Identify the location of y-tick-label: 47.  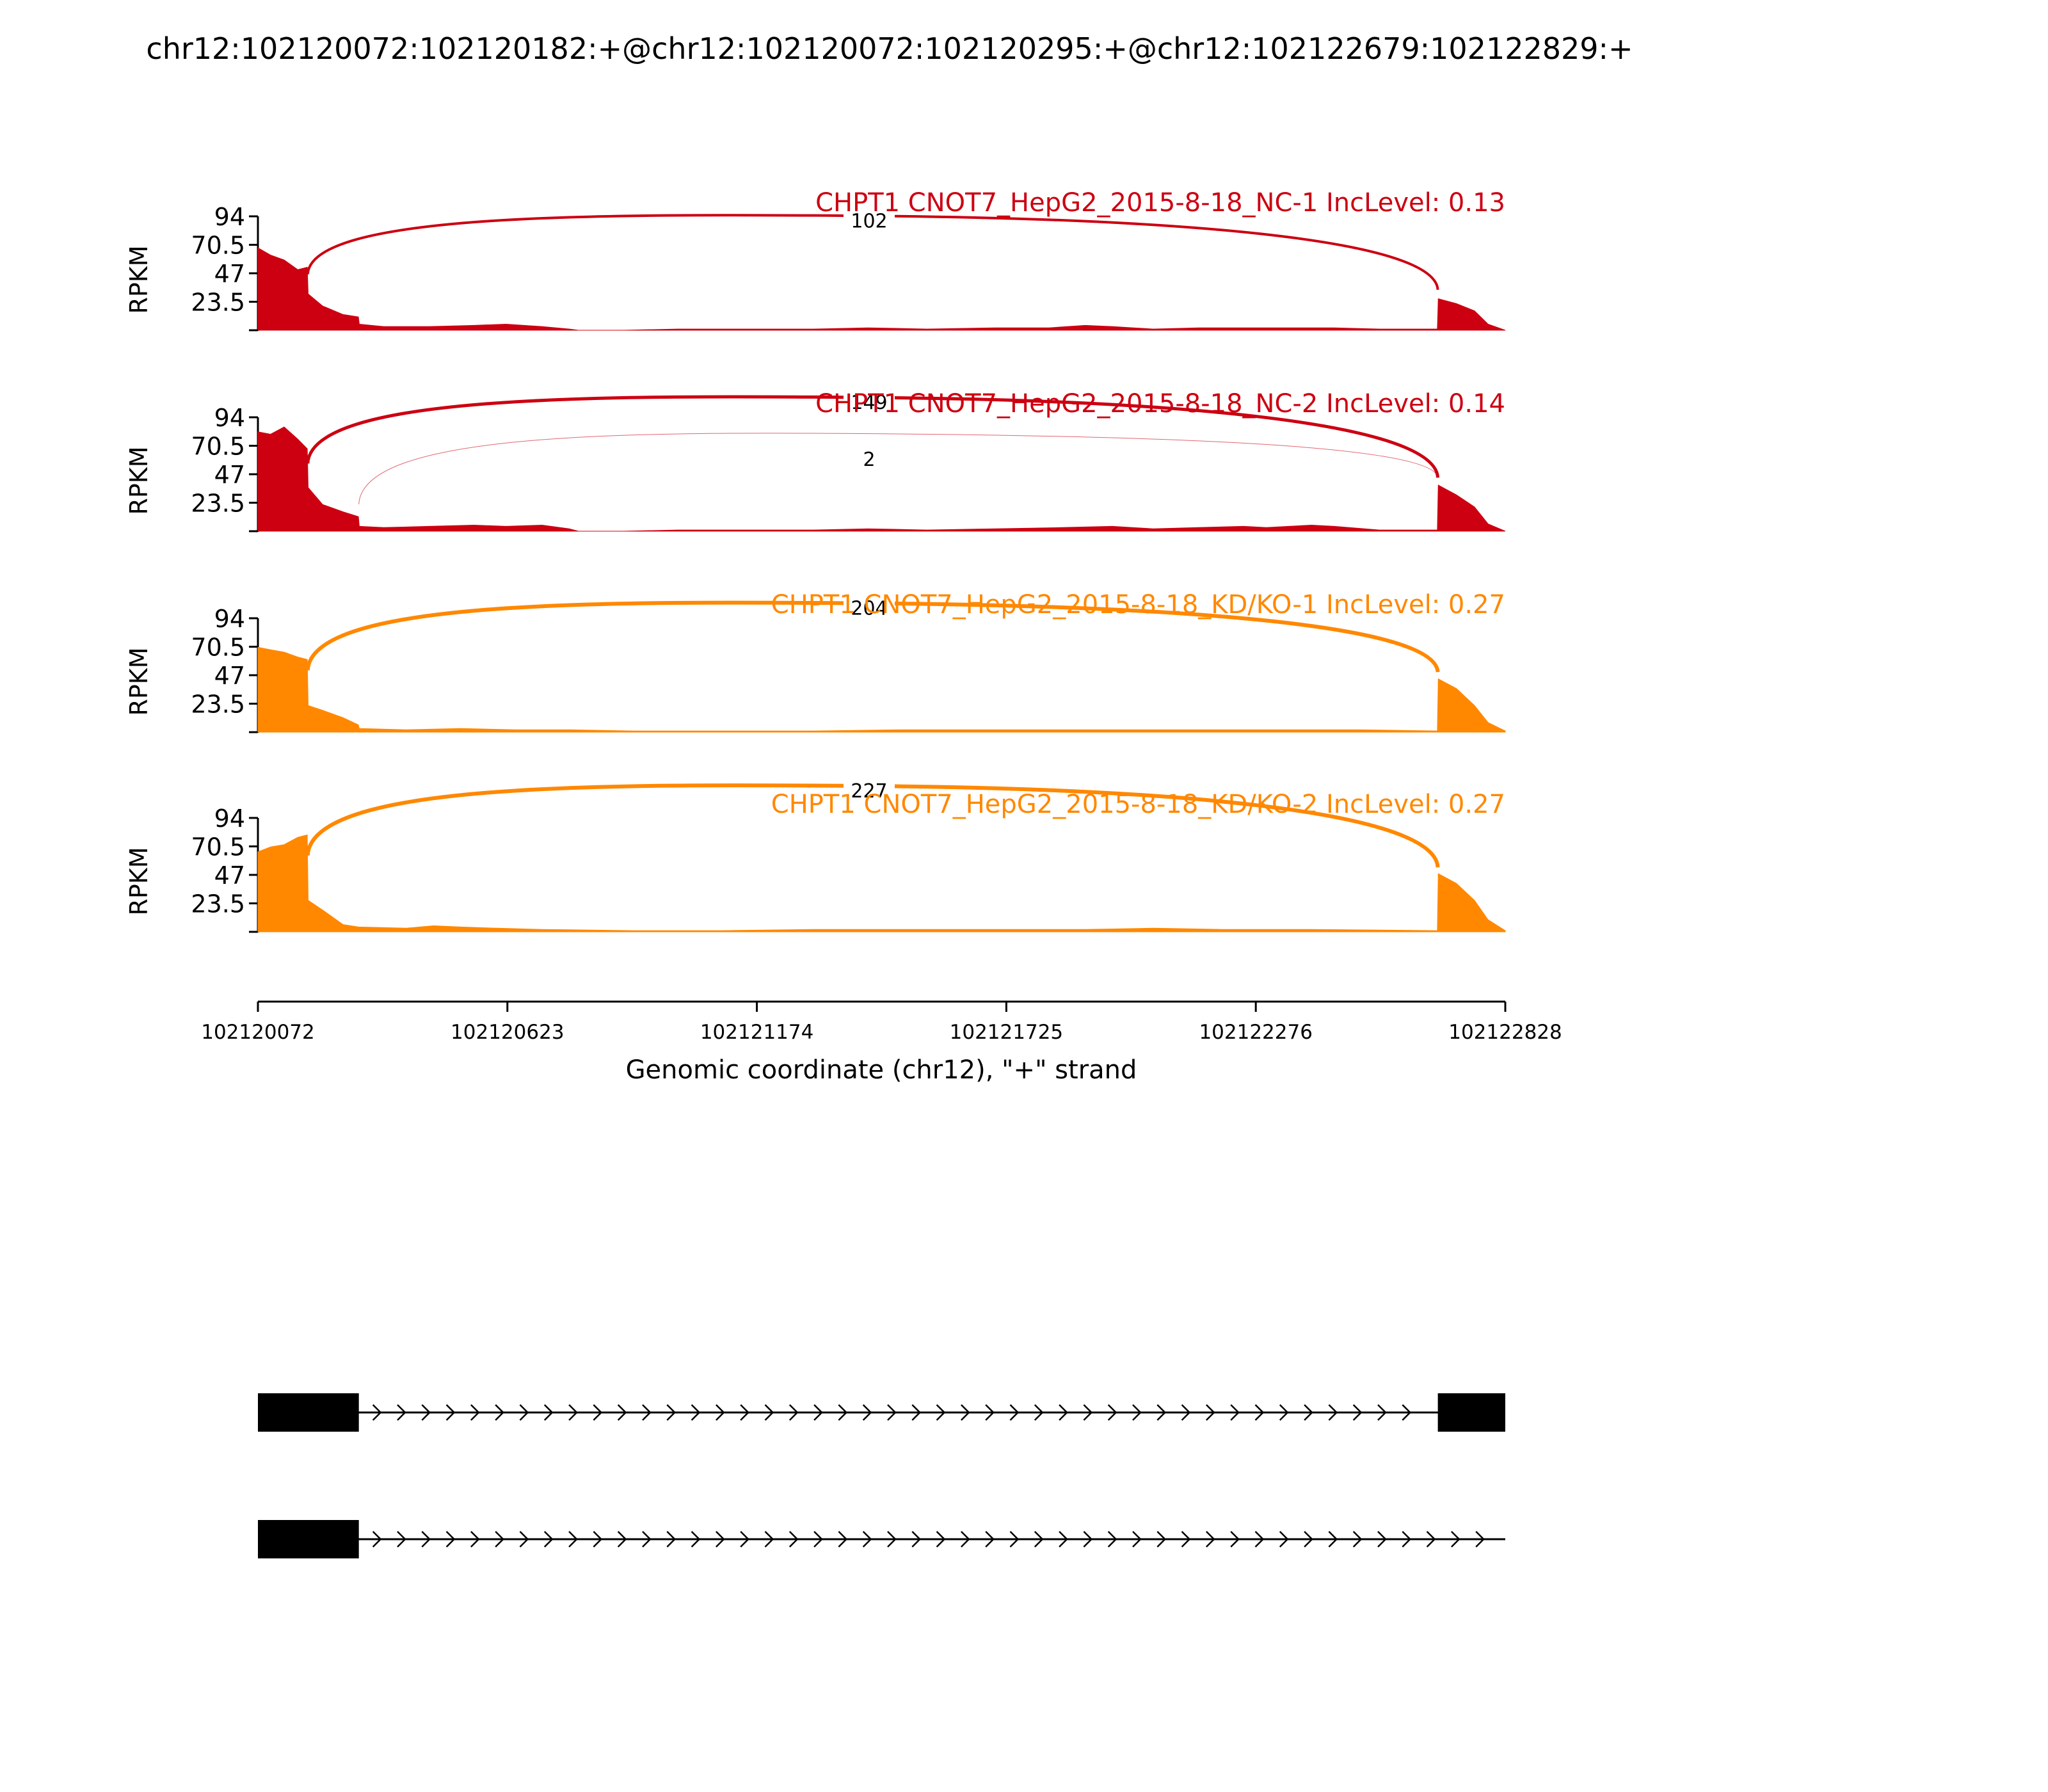
(229, 676).